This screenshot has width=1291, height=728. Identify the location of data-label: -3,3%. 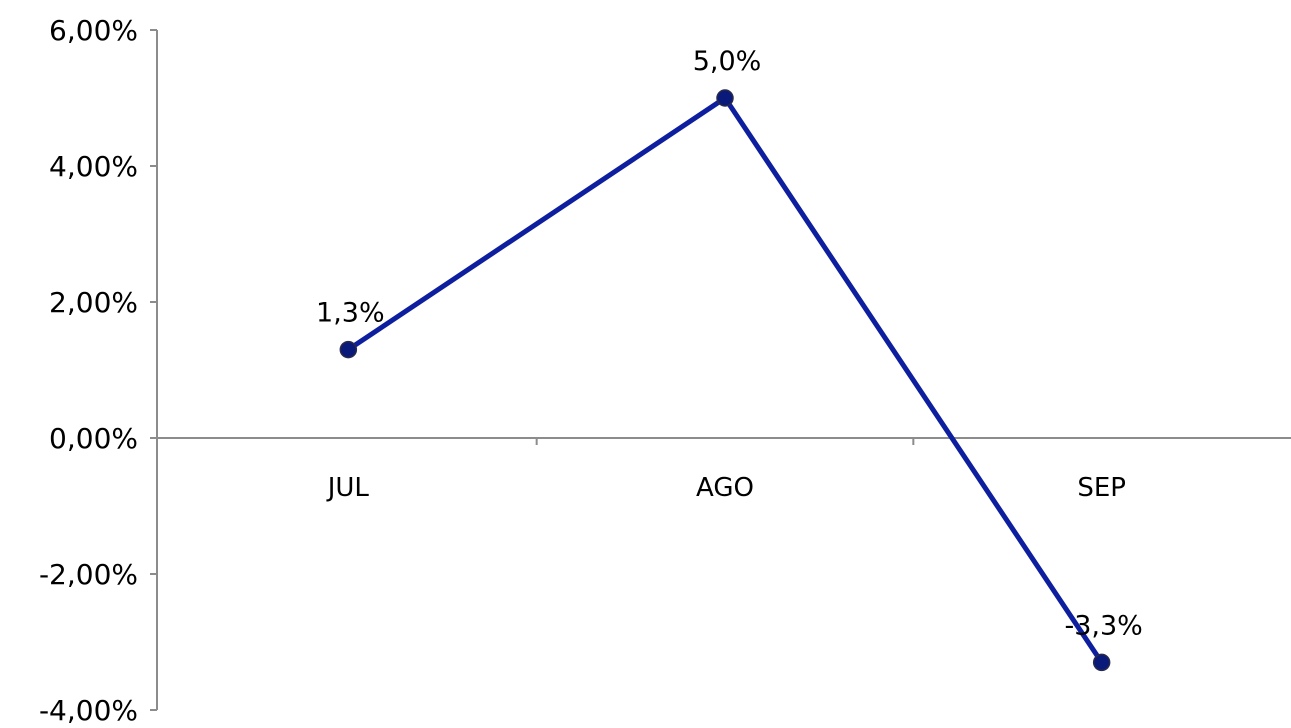
(1103, 625).